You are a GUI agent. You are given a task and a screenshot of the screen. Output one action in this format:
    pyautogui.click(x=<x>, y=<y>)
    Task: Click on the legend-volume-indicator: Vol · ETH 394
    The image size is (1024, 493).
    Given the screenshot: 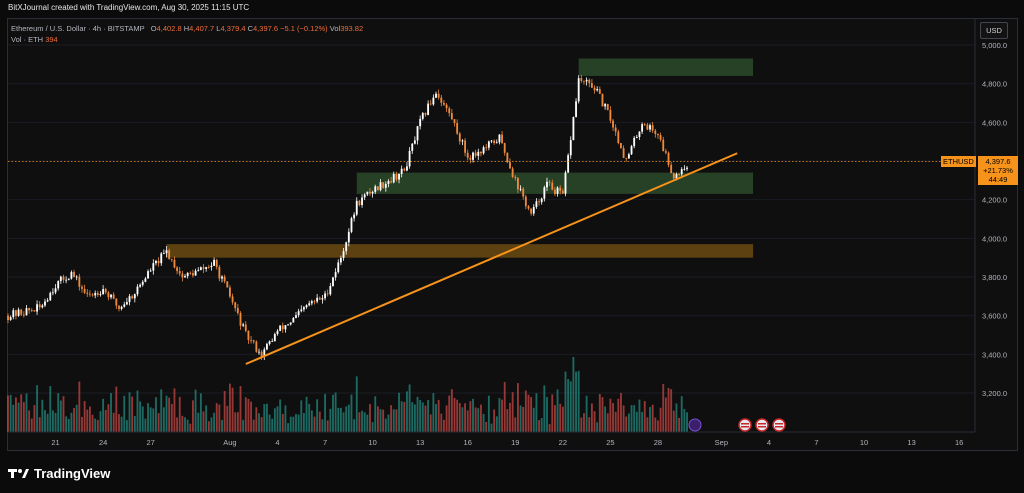 What is the action you would take?
    pyautogui.click(x=34, y=39)
    